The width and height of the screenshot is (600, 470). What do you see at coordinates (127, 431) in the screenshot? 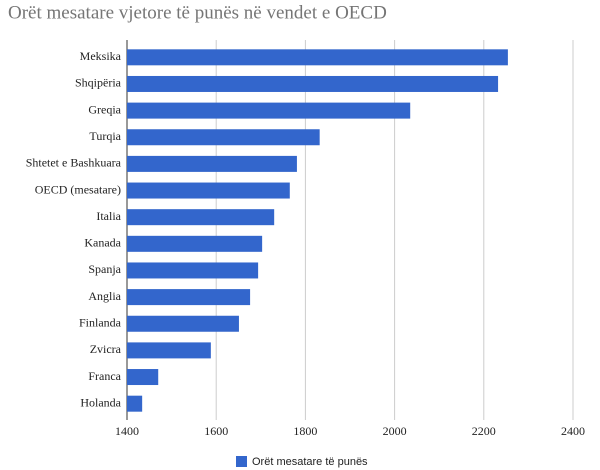
I see `x-tick-label: 1400` at bounding box center [127, 431].